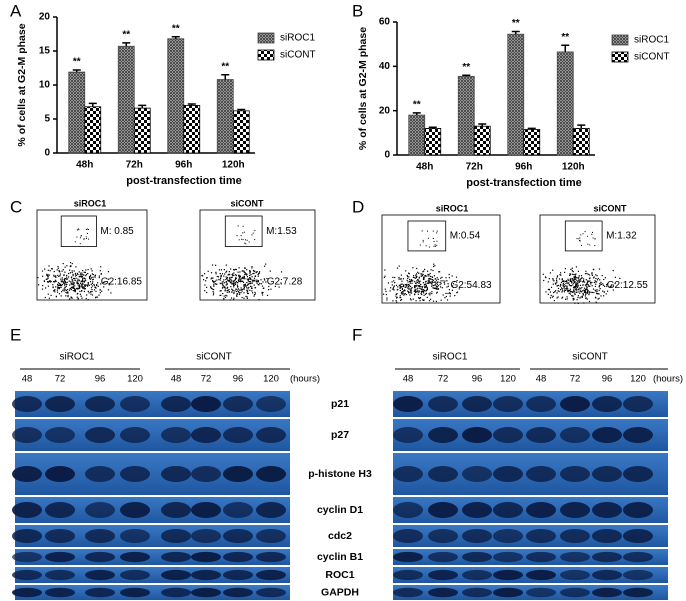 The height and width of the screenshot is (601, 686). Describe the element at coordinates (357, 334) in the screenshot. I see `panel-label: F` at that location.